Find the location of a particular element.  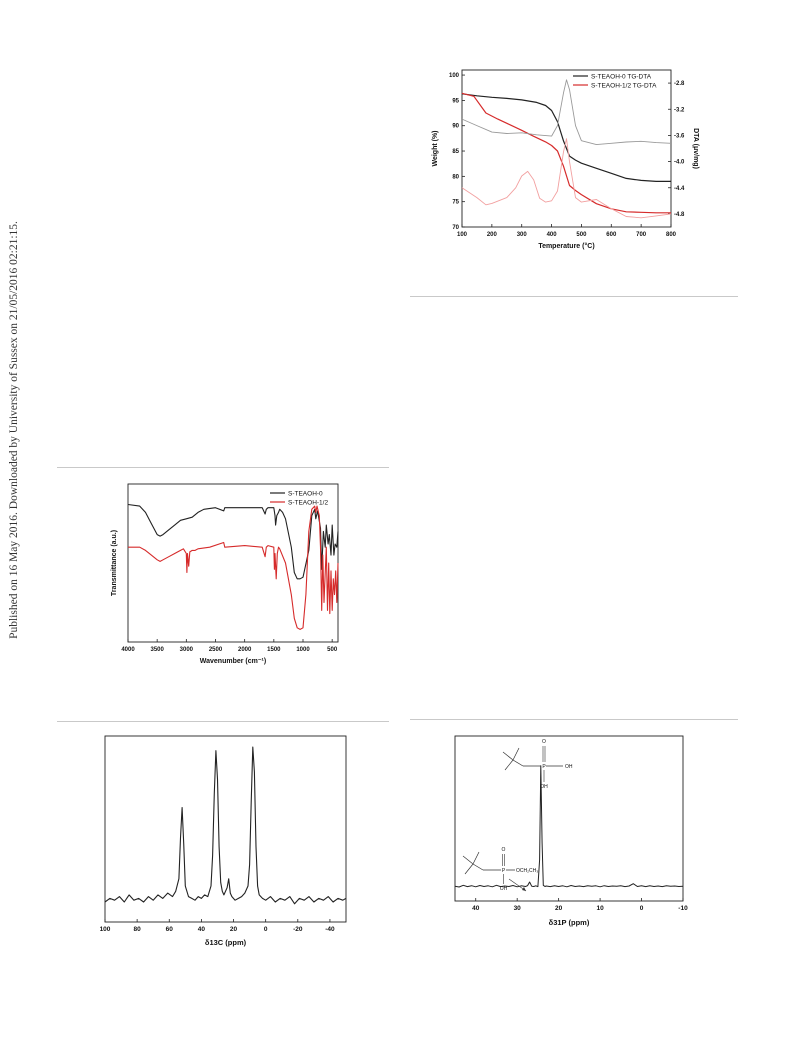

structure-phosphonic-acid: O P OH OH is located at coordinates (537, 764).